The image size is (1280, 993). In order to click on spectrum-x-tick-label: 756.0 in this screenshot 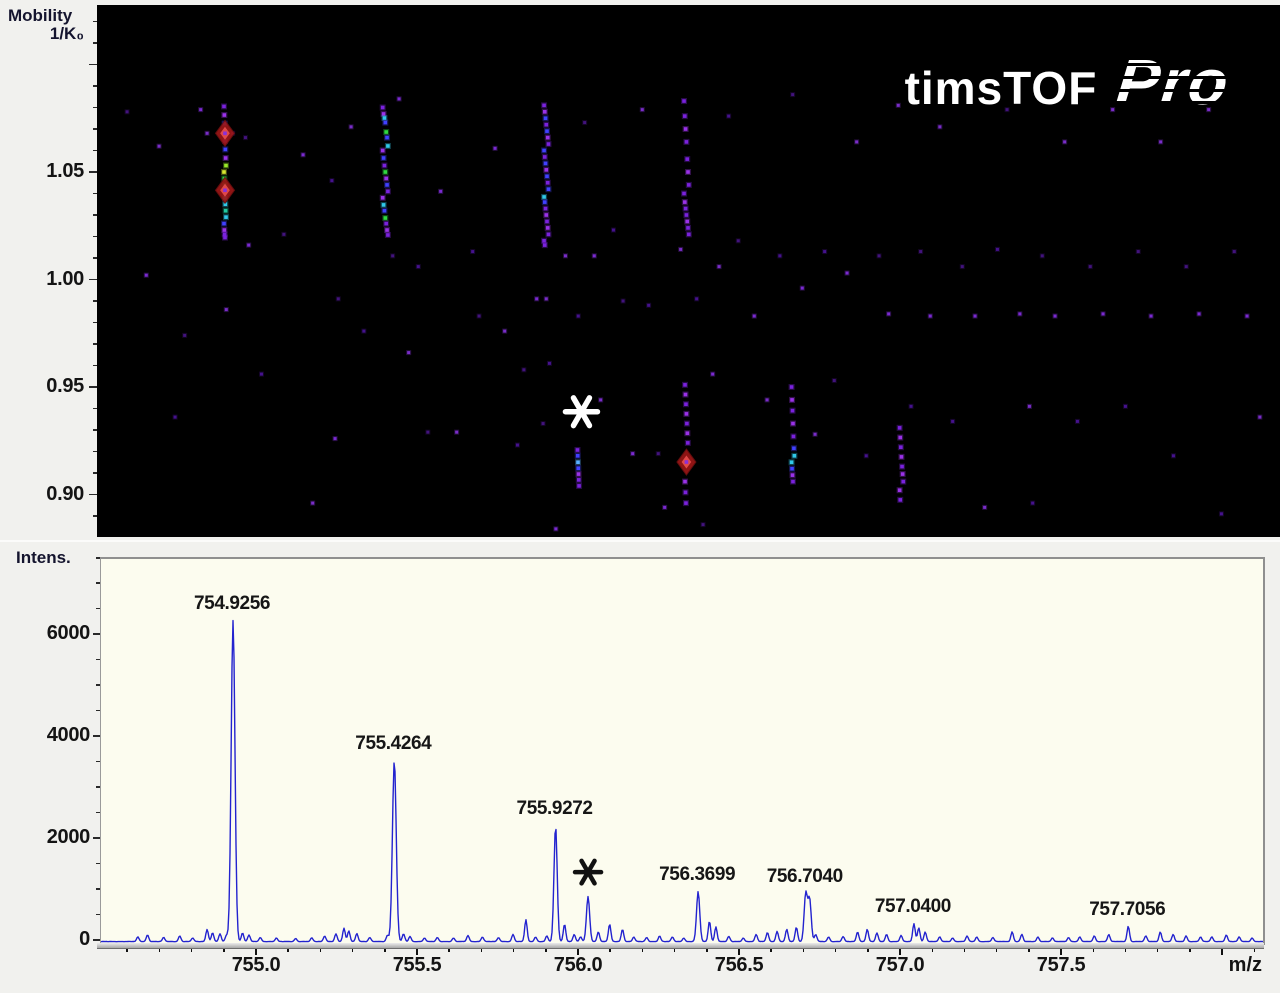, I will do `click(578, 965)`.